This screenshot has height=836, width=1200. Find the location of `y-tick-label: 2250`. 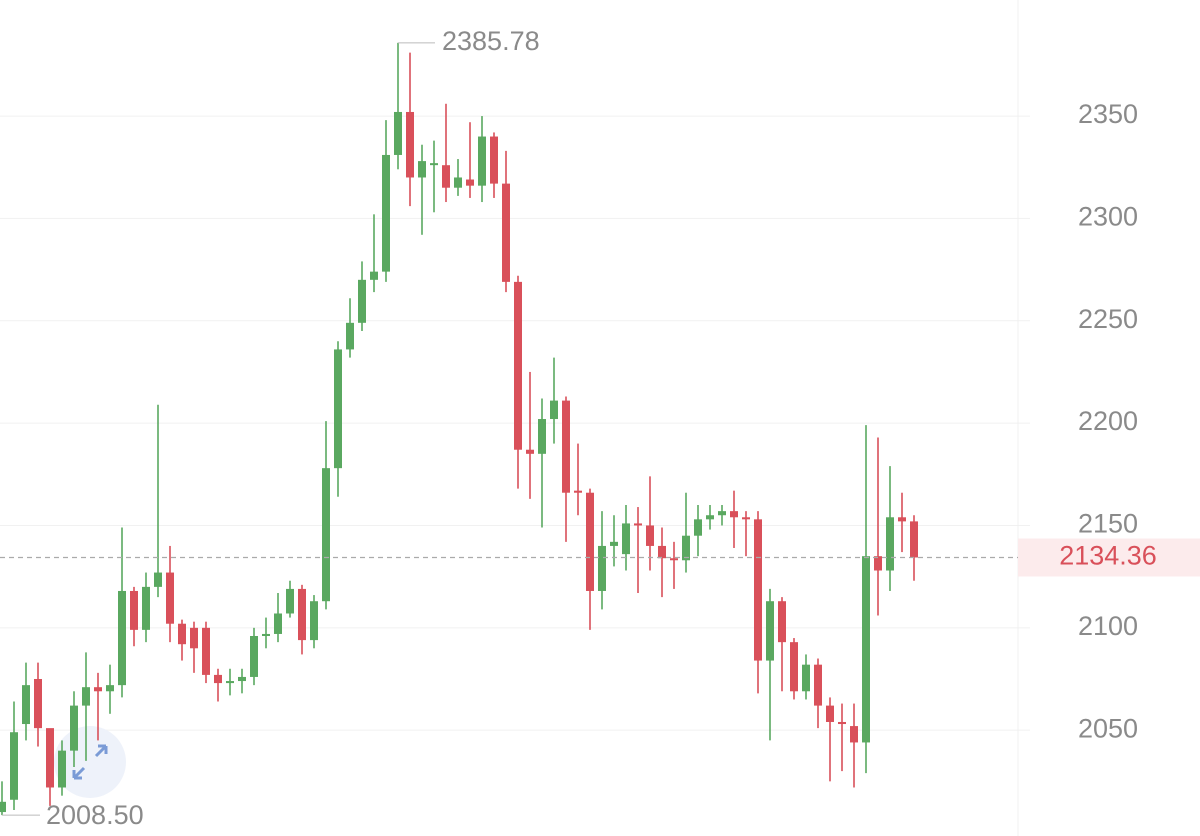

y-tick-label: 2250 is located at coordinates (1108, 319).